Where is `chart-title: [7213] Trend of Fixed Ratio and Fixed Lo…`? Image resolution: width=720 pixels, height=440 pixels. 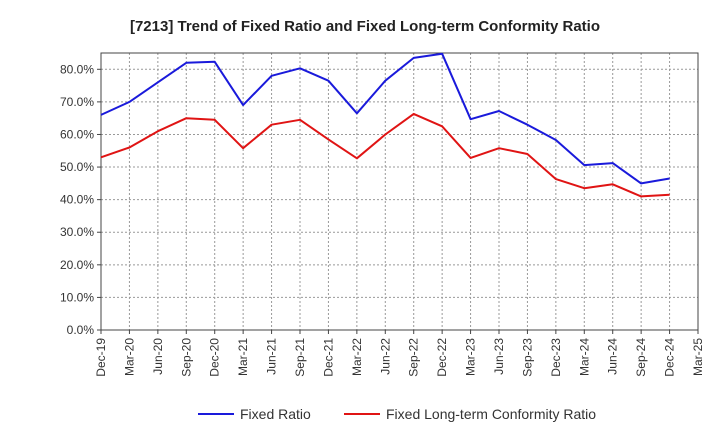
chart-title: [7213] Trend of Fixed Ratio and Fixed Lo… is located at coordinates (365, 26).